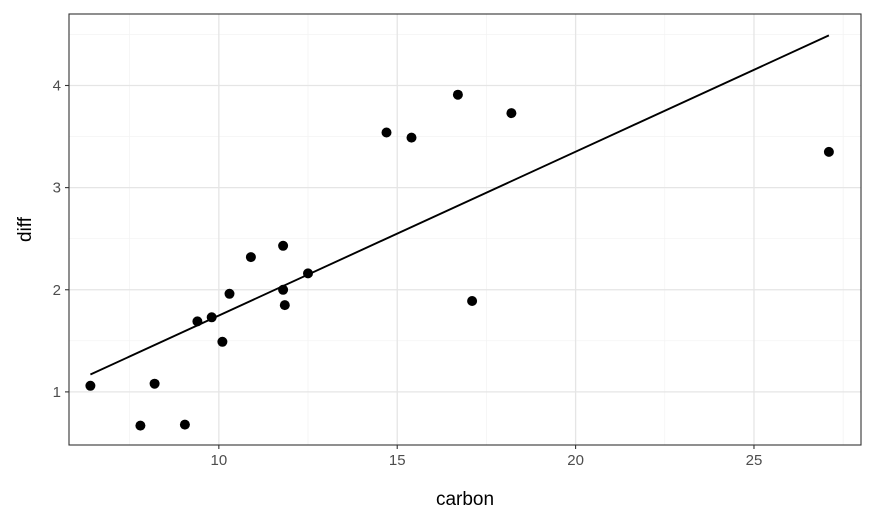  I want to click on x-tick-label: 20, so click(575, 460).